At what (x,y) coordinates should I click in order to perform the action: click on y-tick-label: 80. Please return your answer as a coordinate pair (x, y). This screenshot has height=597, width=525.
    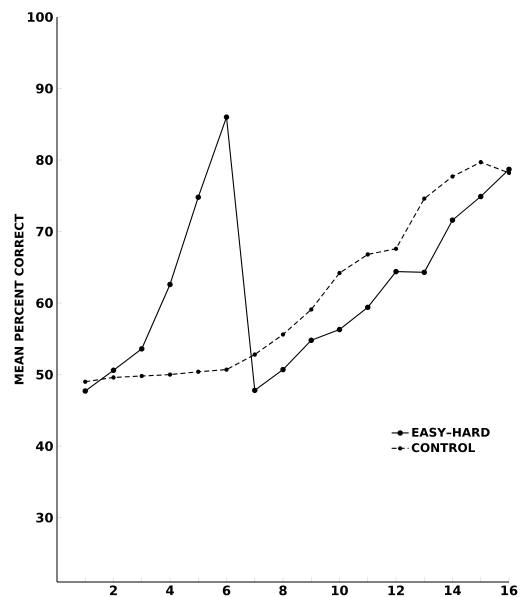
    Looking at the image, I should click on (44, 160).